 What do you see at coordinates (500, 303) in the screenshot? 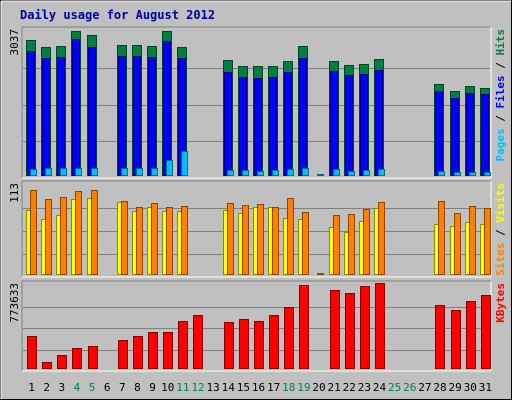
I see `legend-entry: KBytes` at bounding box center [500, 303].